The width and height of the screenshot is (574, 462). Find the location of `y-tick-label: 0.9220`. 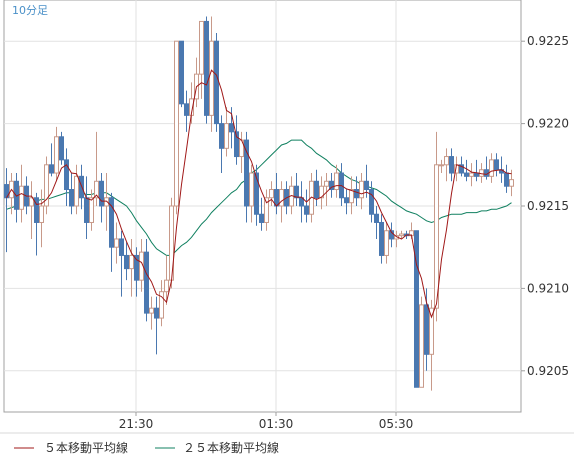

y-tick-label: 0.9220 is located at coordinates (548, 124).